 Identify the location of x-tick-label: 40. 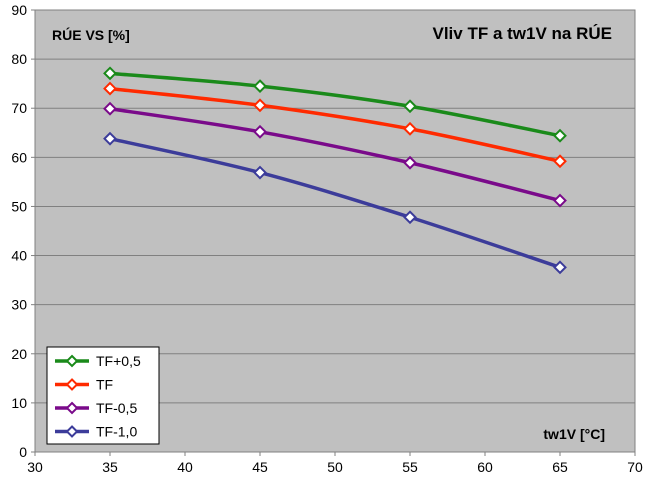
(185, 467).